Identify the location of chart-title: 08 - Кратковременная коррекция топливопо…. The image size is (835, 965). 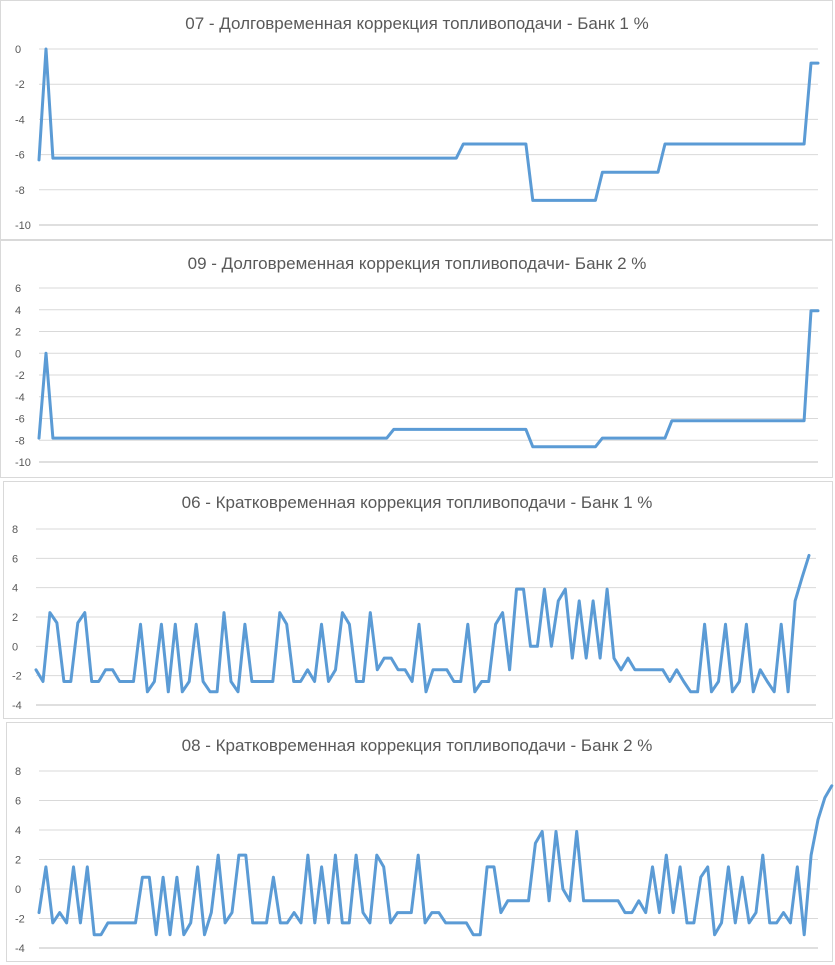
(417, 745).